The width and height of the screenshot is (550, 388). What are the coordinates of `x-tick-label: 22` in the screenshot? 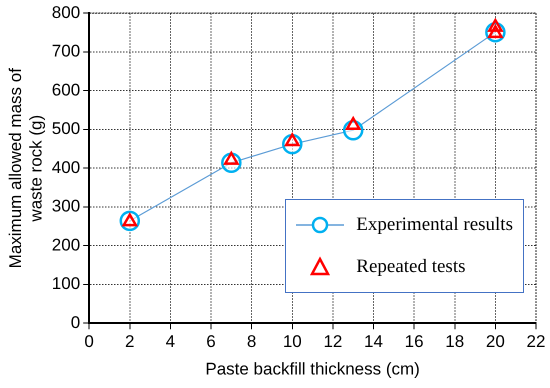 It's located at (536, 342).